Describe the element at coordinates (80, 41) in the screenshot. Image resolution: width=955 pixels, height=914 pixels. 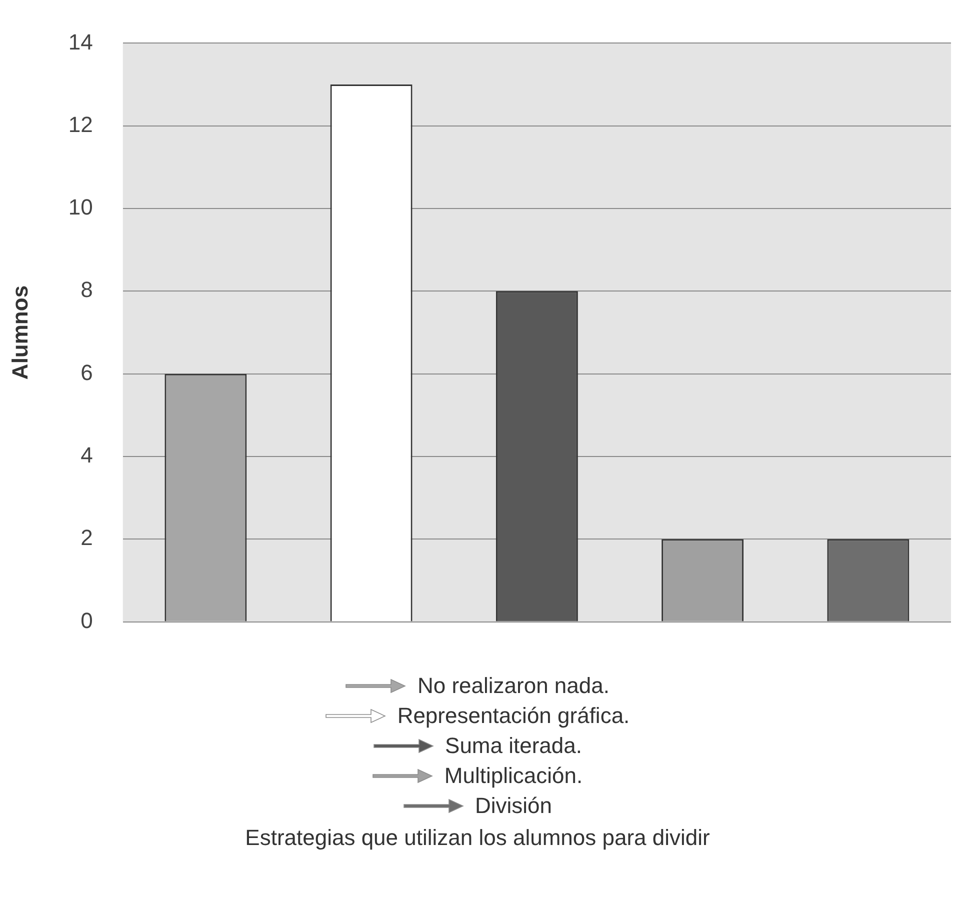
I see `y-tick-label: 14` at that location.